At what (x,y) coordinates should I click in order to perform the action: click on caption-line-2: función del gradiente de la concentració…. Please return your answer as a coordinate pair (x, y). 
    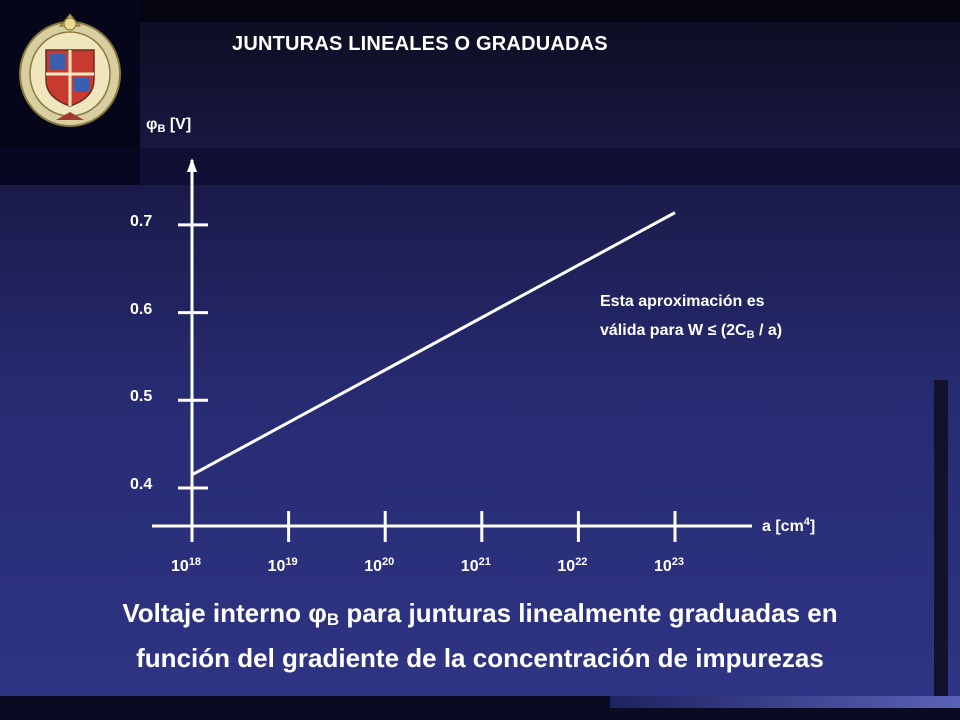
    Looking at the image, I should click on (480, 658).